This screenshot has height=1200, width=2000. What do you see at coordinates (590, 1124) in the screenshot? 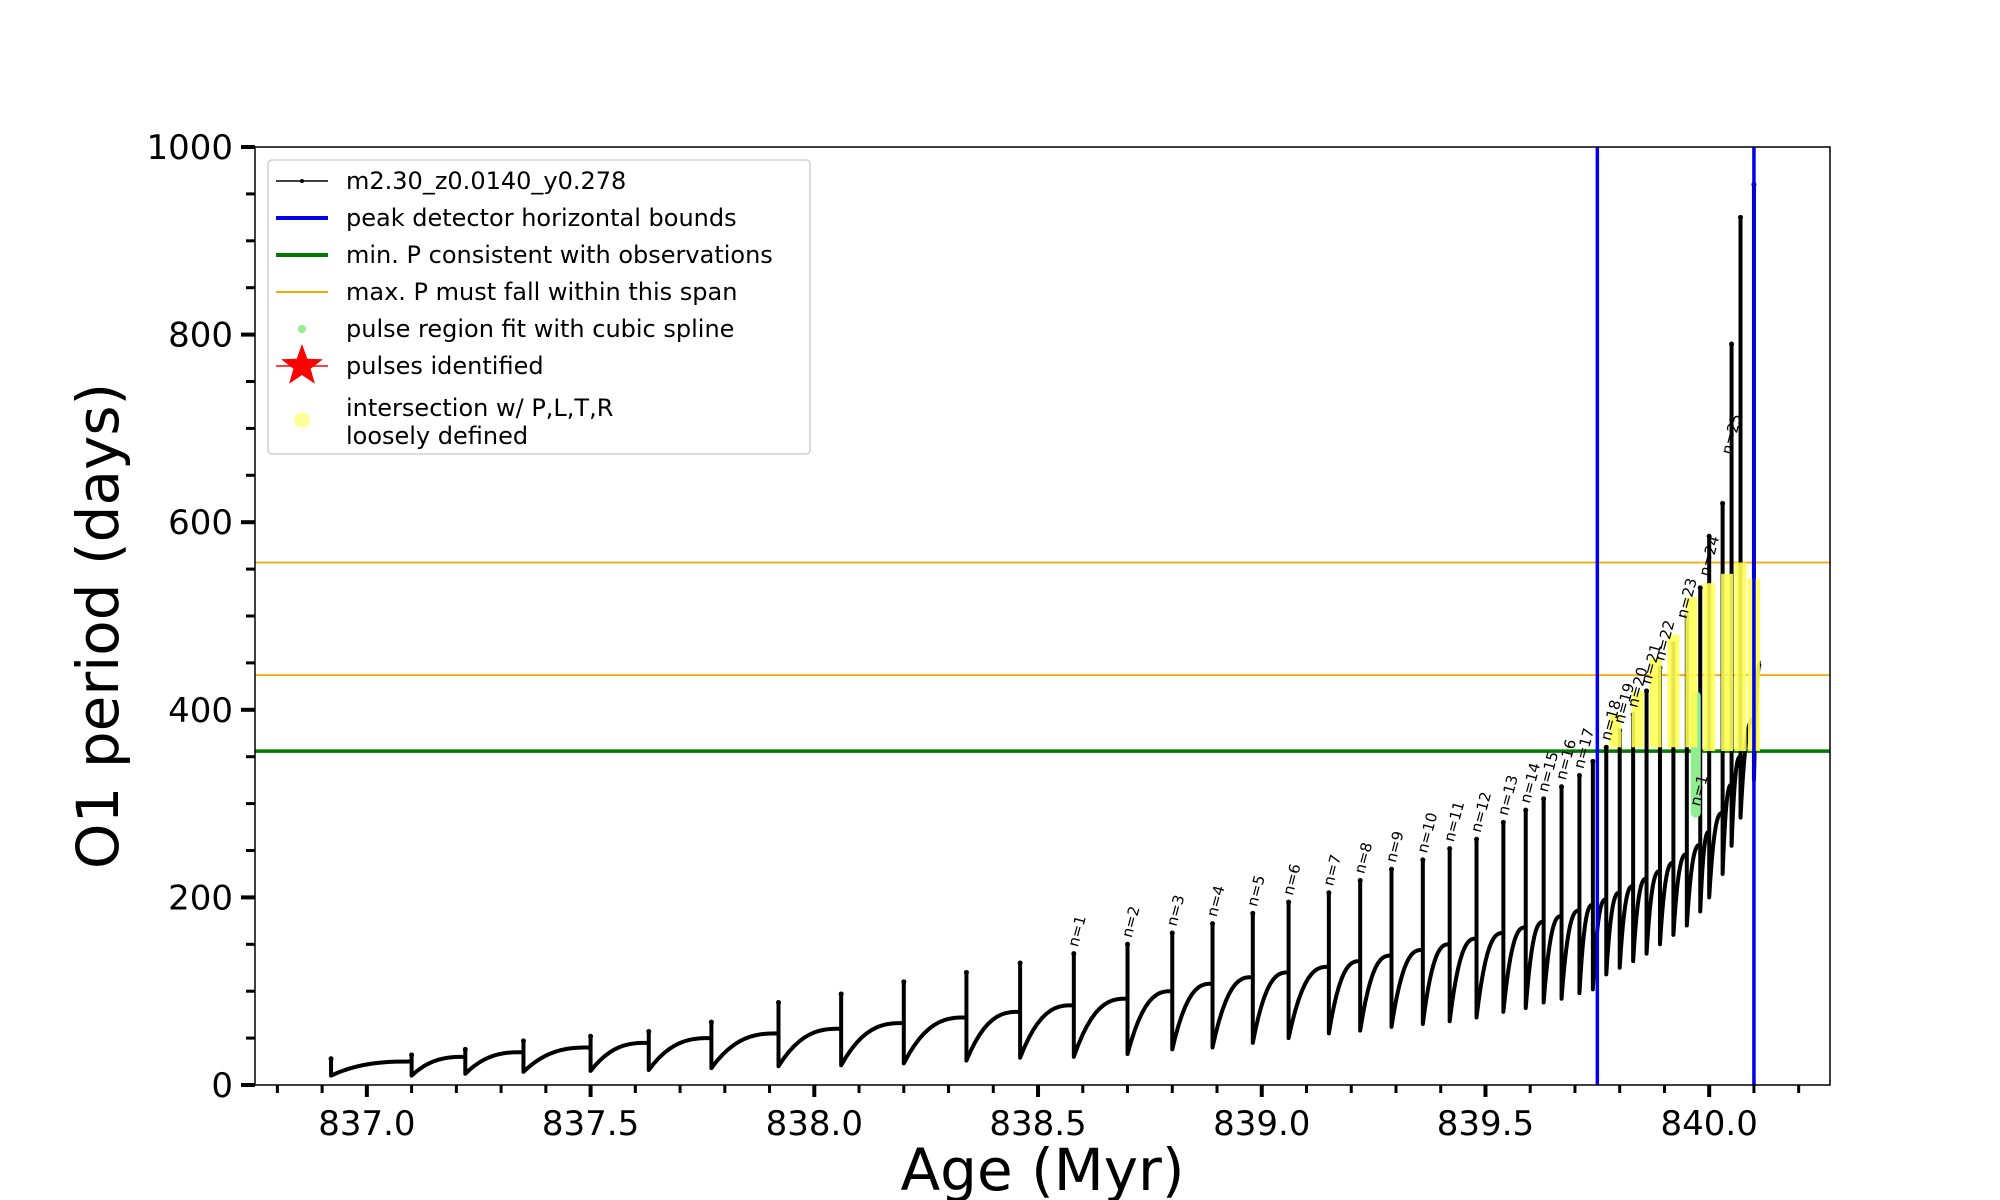
I see `x-tick-label: 837.5` at bounding box center [590, 1124].